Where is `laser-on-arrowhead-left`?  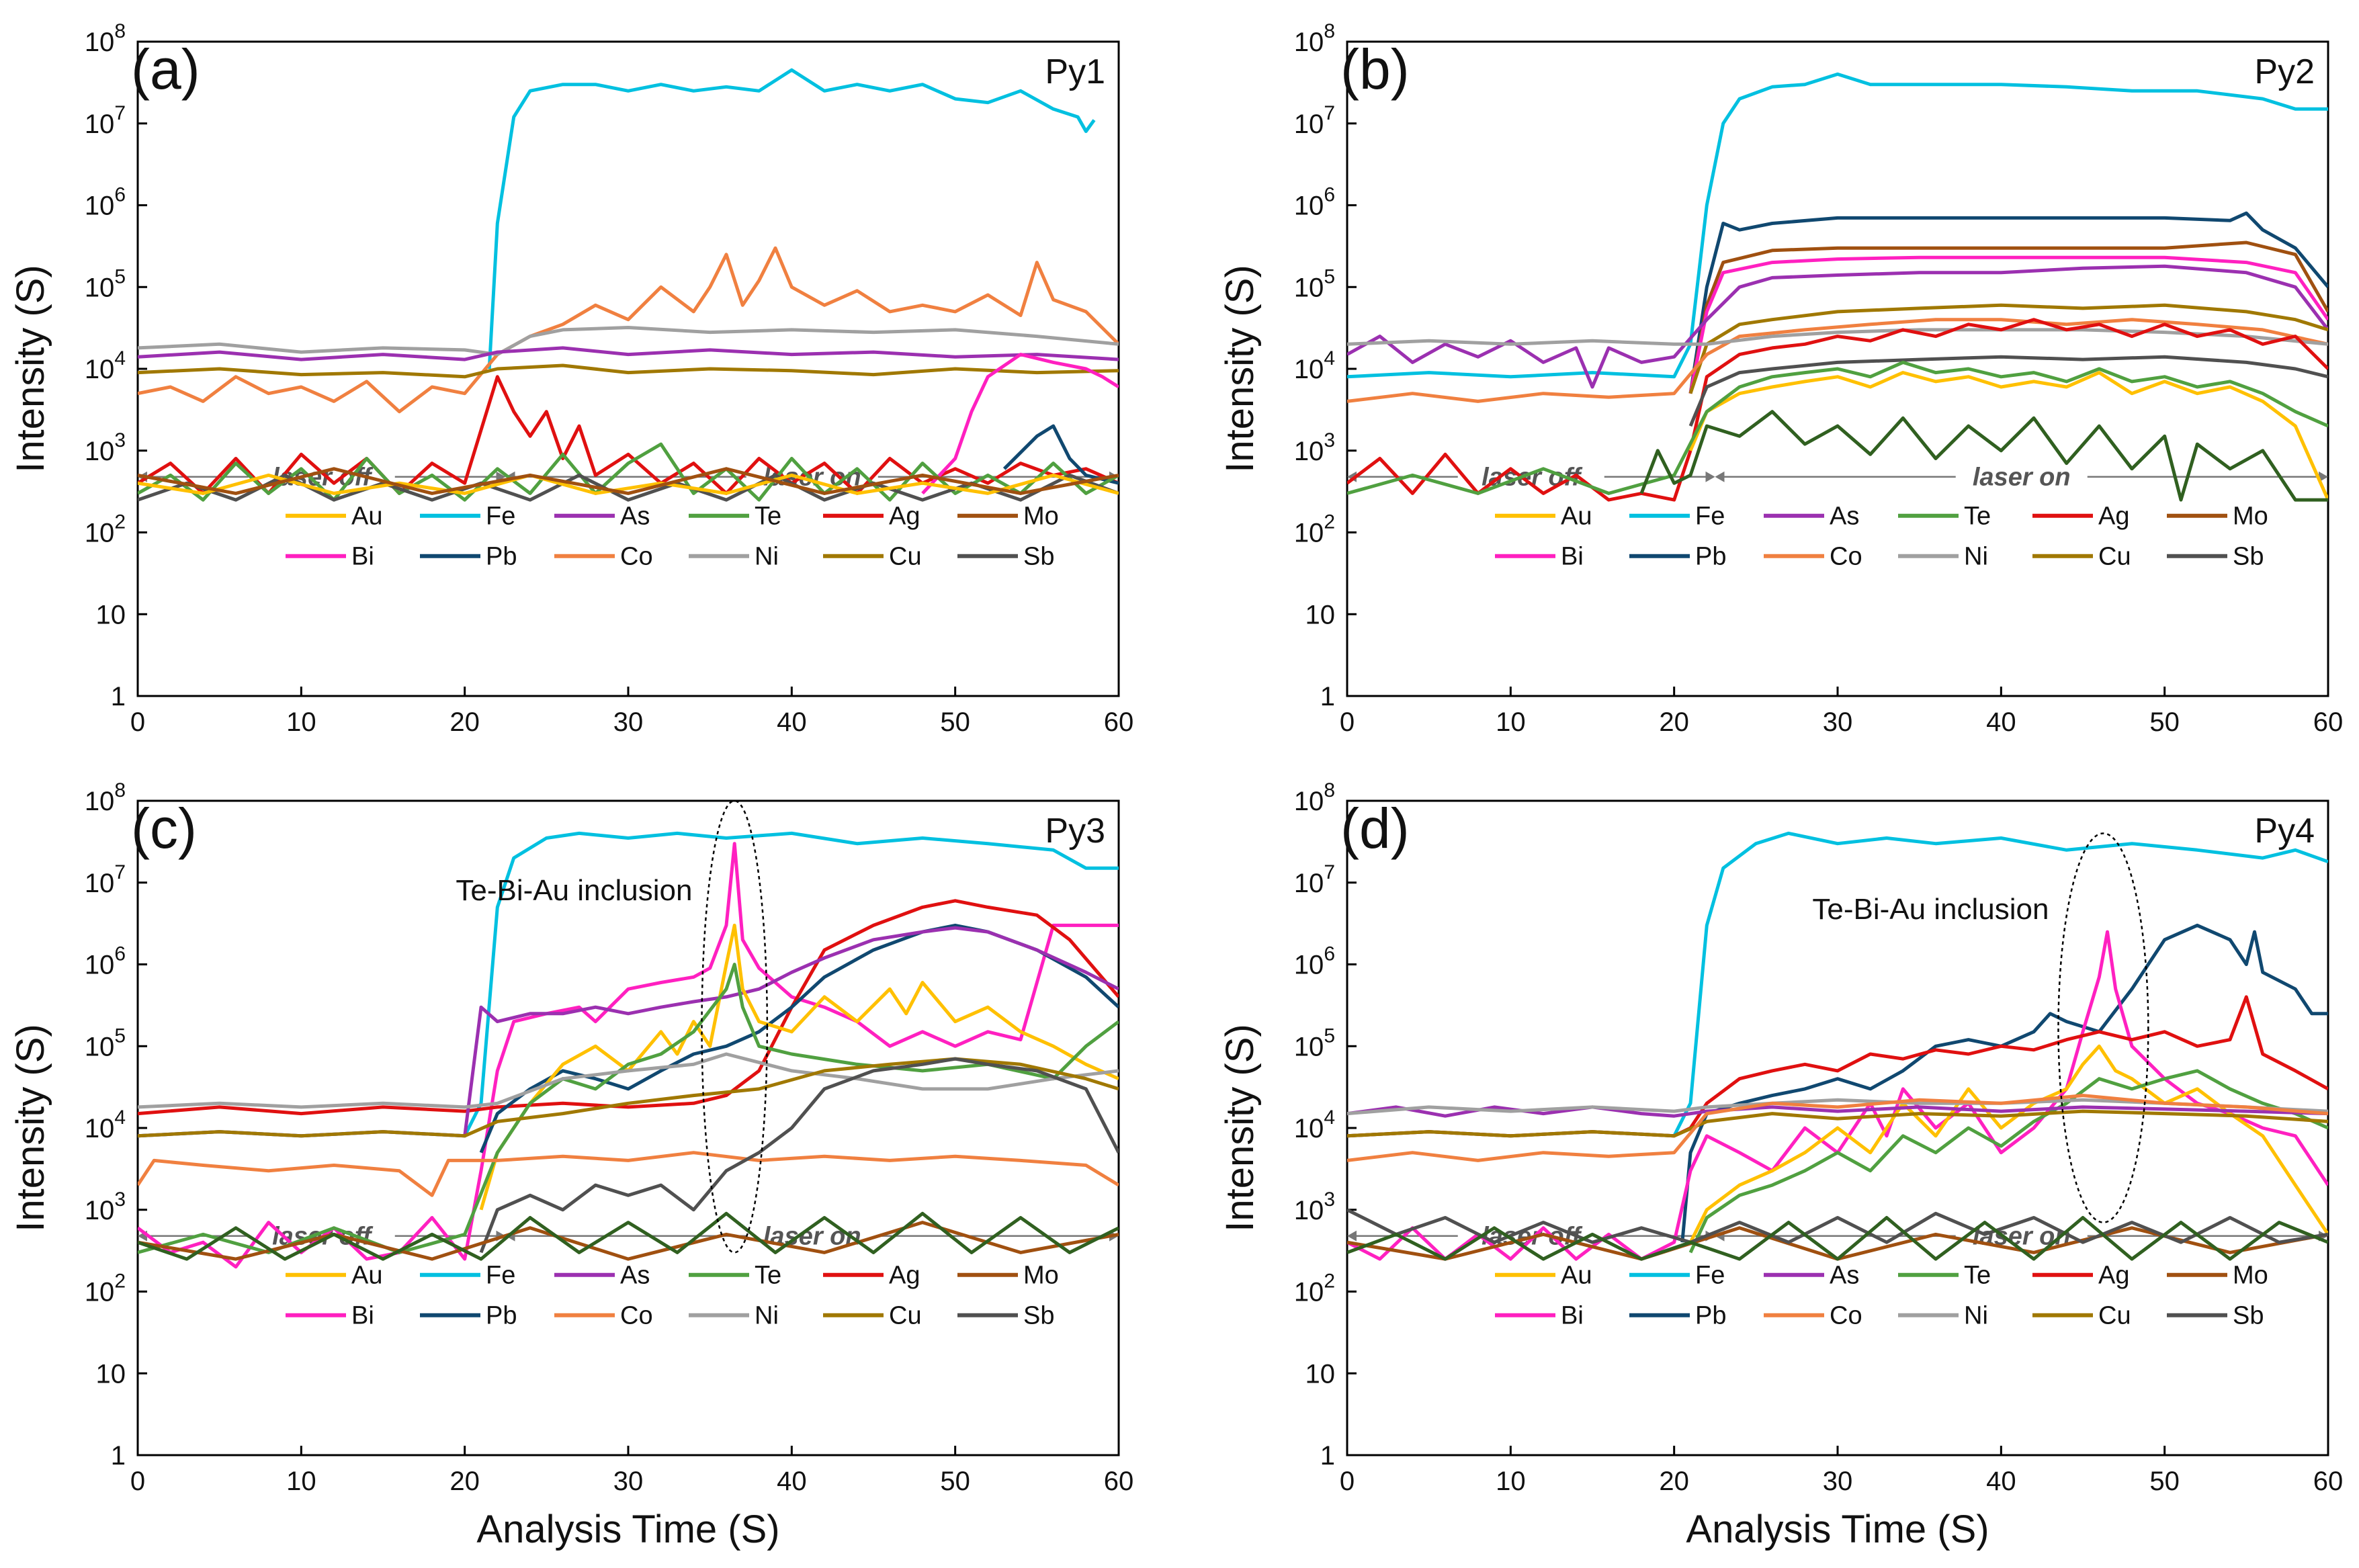 laser-on-arrowhead-left is located at coordinates (1720, 476).